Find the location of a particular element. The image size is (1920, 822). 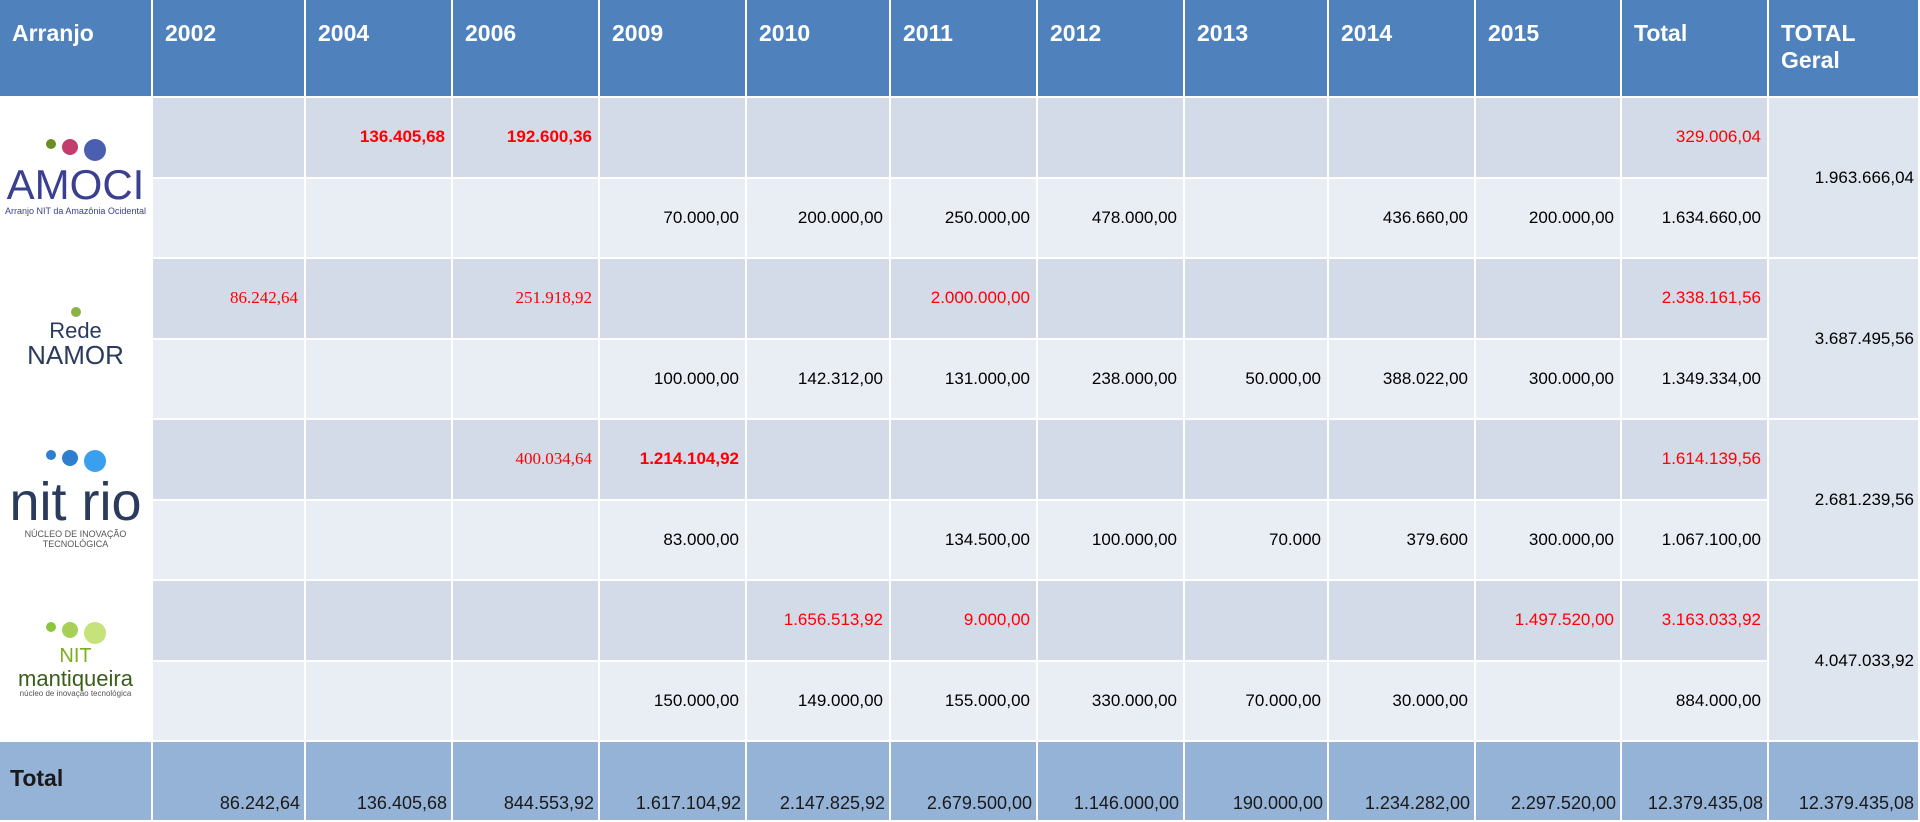

cell: 149.000,00 is located at coordinates (819, 701).